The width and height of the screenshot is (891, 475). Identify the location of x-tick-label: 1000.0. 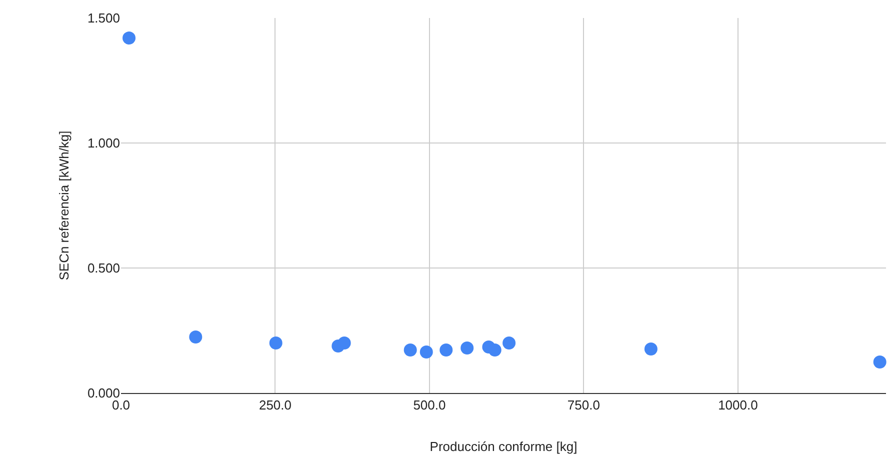
(738, 405).